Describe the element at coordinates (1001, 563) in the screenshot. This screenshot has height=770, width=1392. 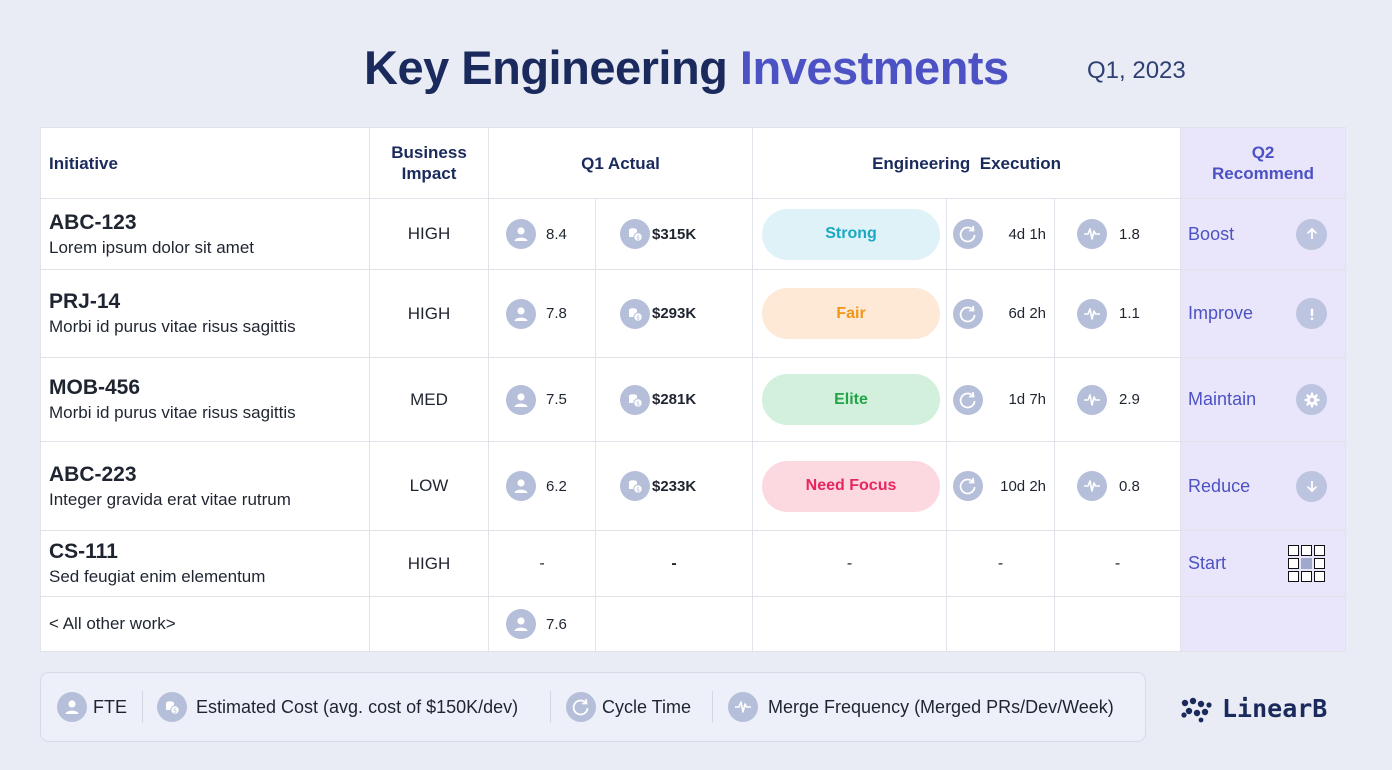
I see `cycle-cell: -` at that location.